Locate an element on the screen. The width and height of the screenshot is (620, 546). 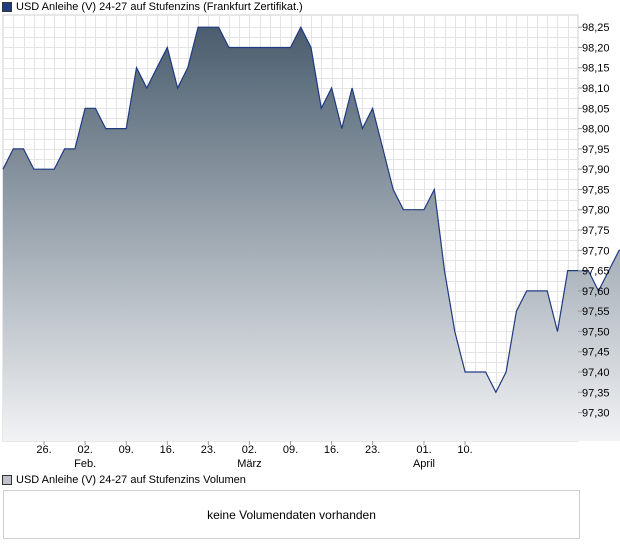
volume-panel: keine Volumendaten vorhanden is located at coordinates (291, 514).